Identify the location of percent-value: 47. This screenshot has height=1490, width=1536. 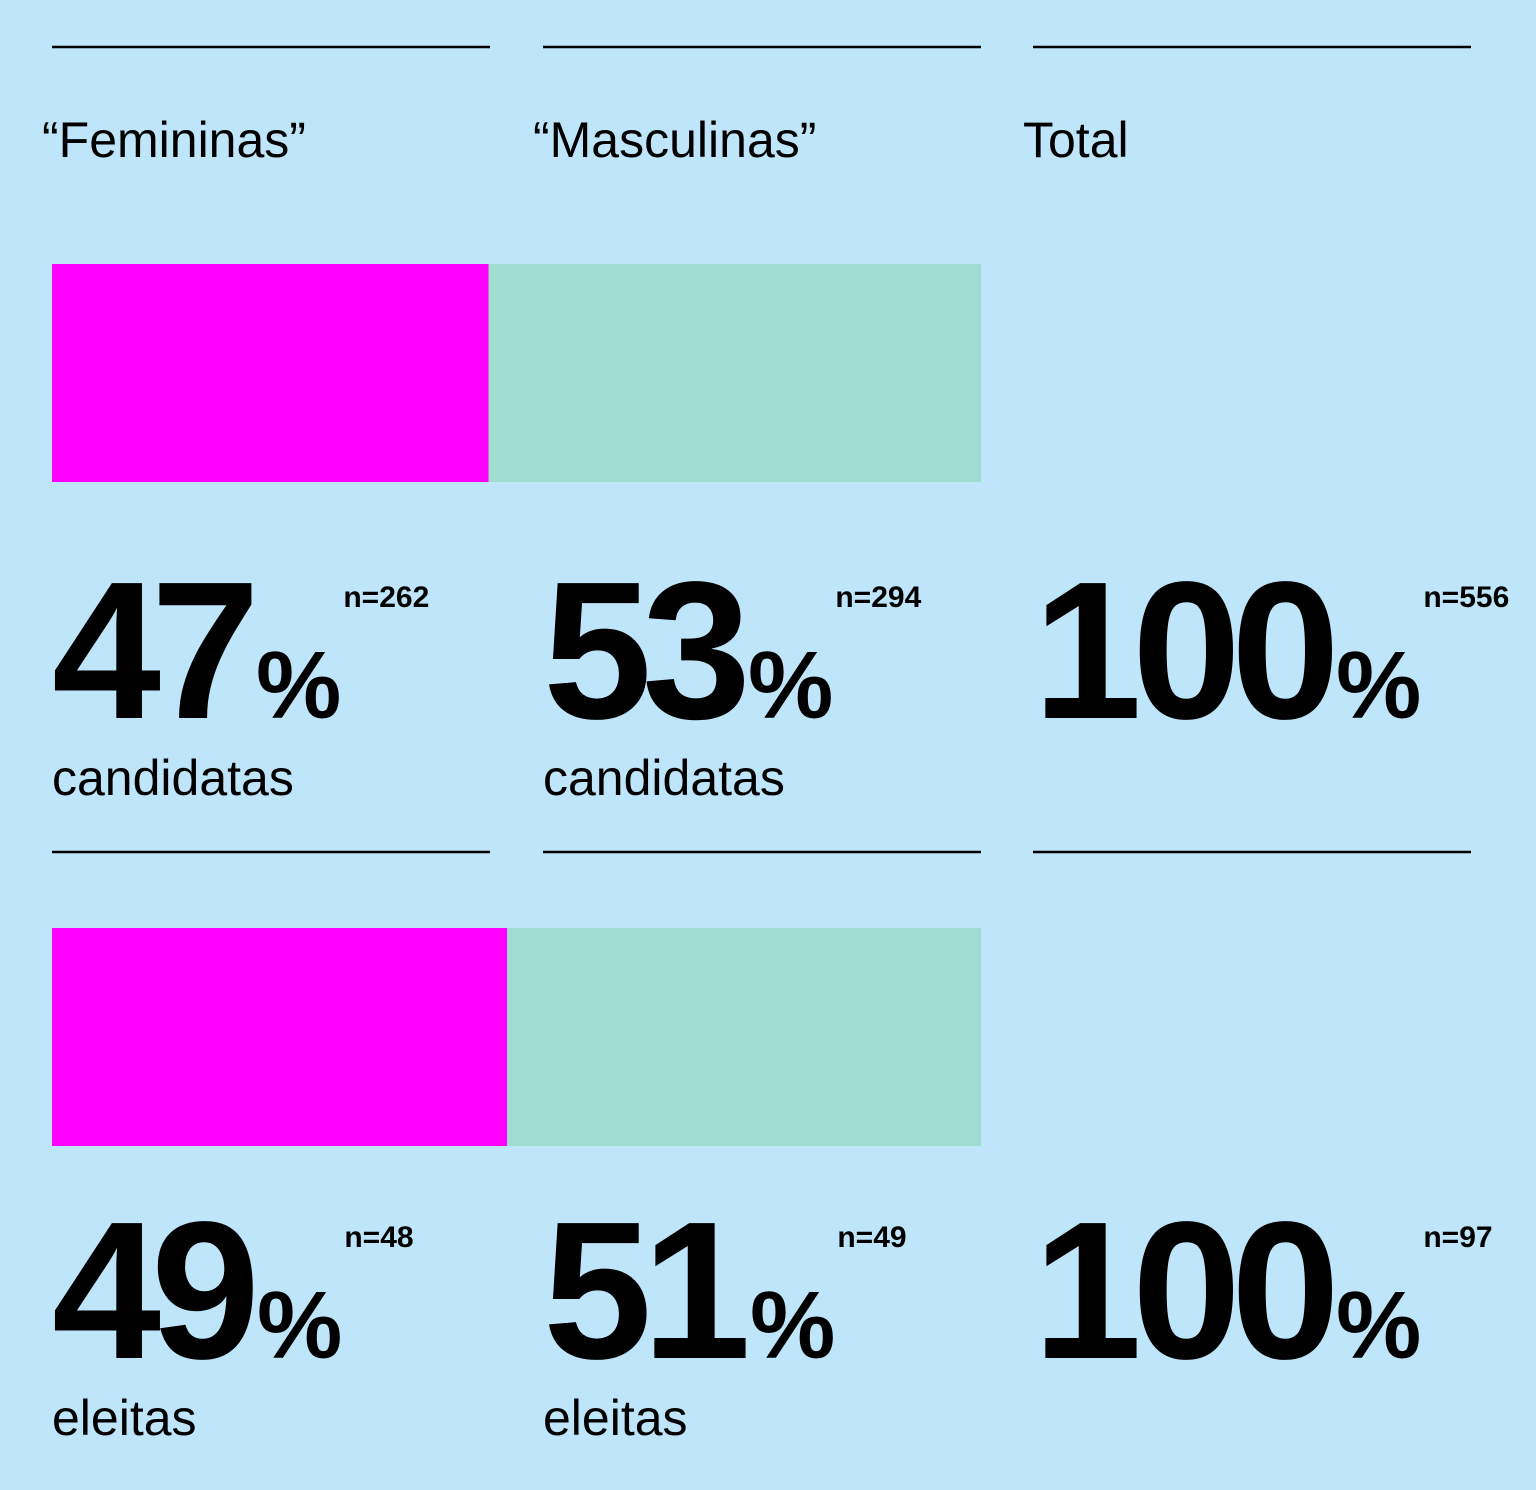
(152, 650).